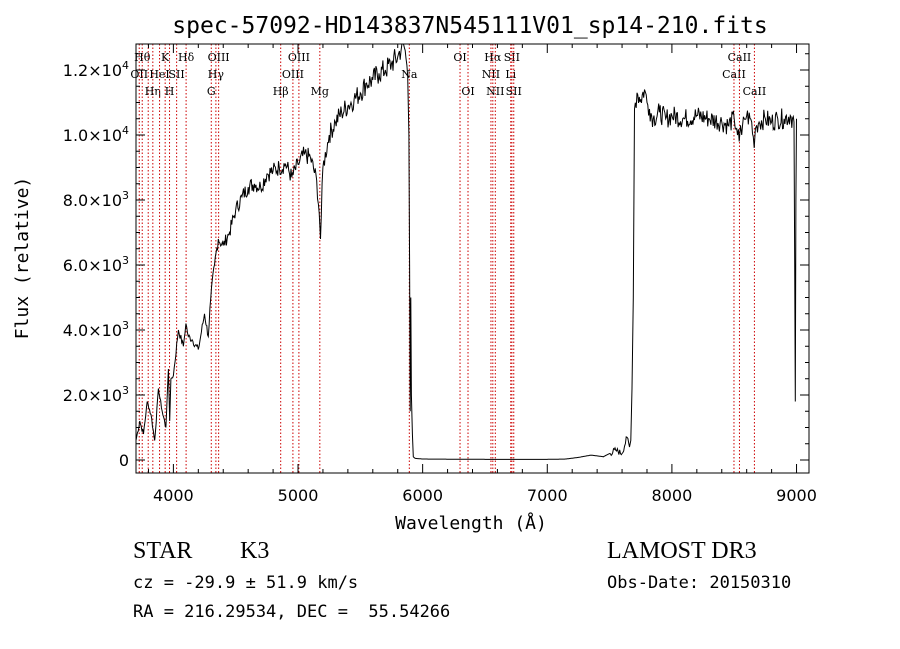 Image resolution: width=900 pixels, height=649 pixels. Describe the element at coordinates (159, 74) in the screenshot. I see `spectral-line-label: HeI` at that location.